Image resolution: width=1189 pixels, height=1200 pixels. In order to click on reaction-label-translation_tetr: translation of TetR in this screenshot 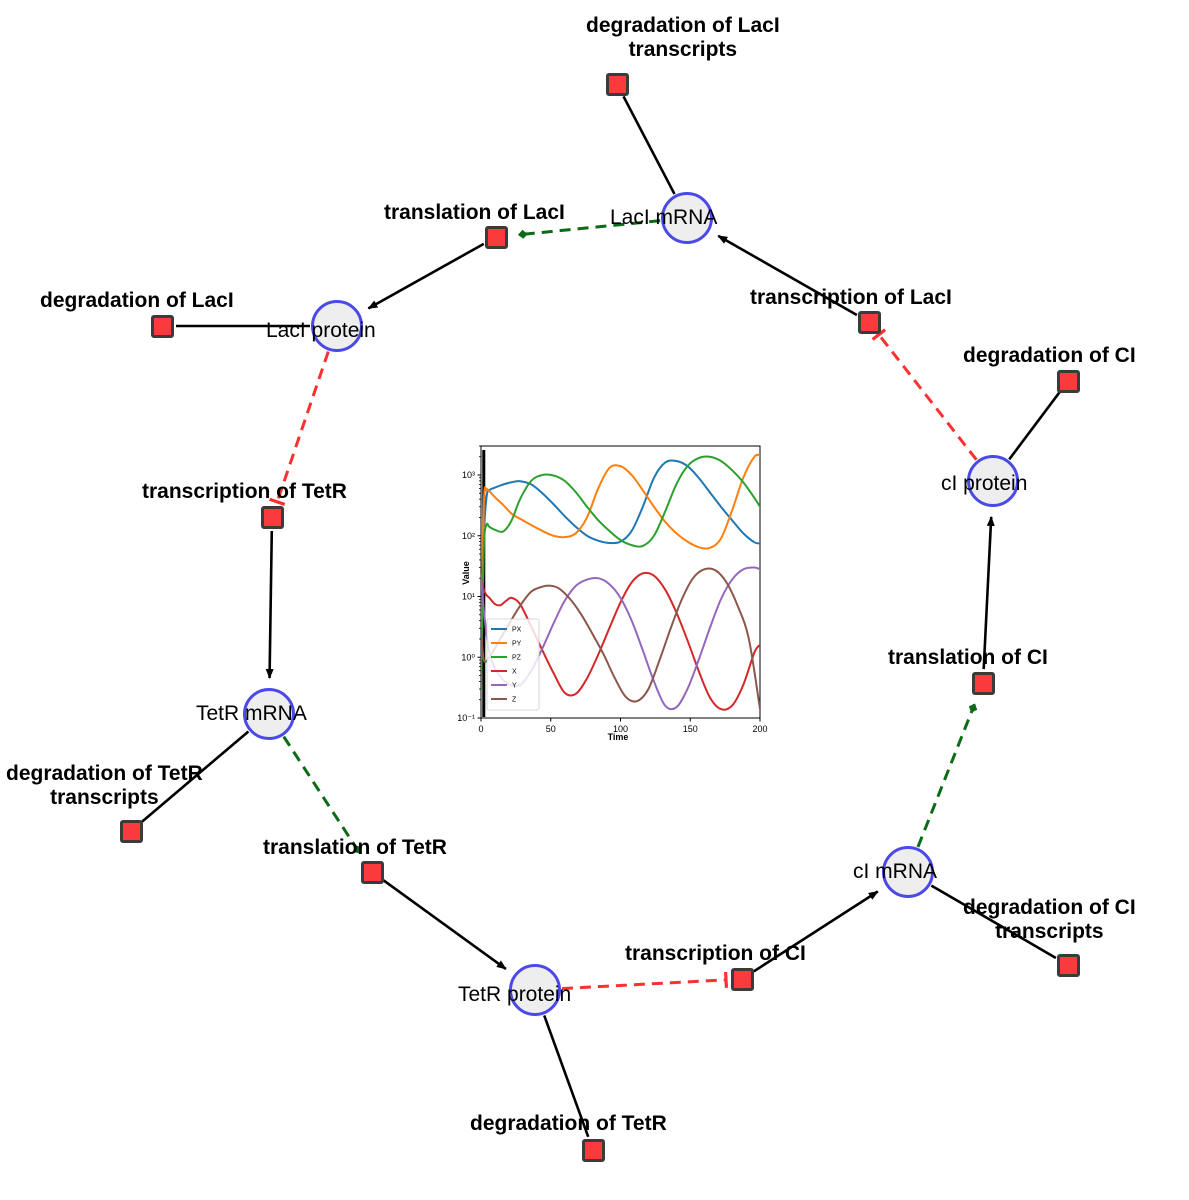, I will do `click(355, 847)`.